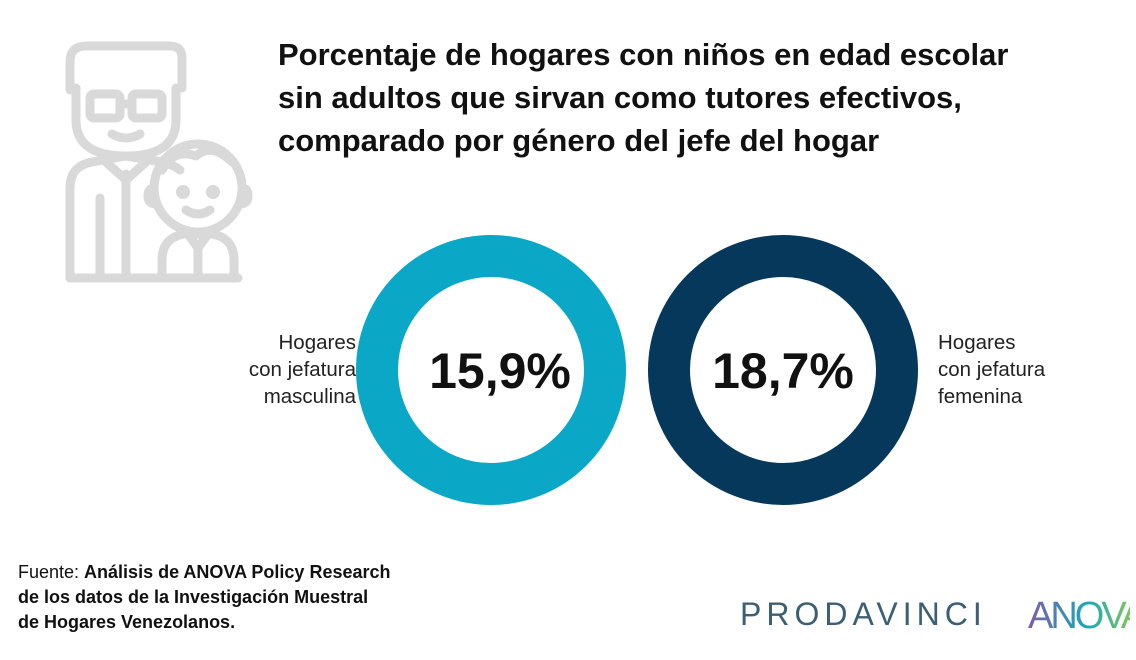 Image resolution: width=1136 pixels, height=660 pixels. I want to click on category-label-femenina: Hogares con jefatura femenina, so click(991, 369).